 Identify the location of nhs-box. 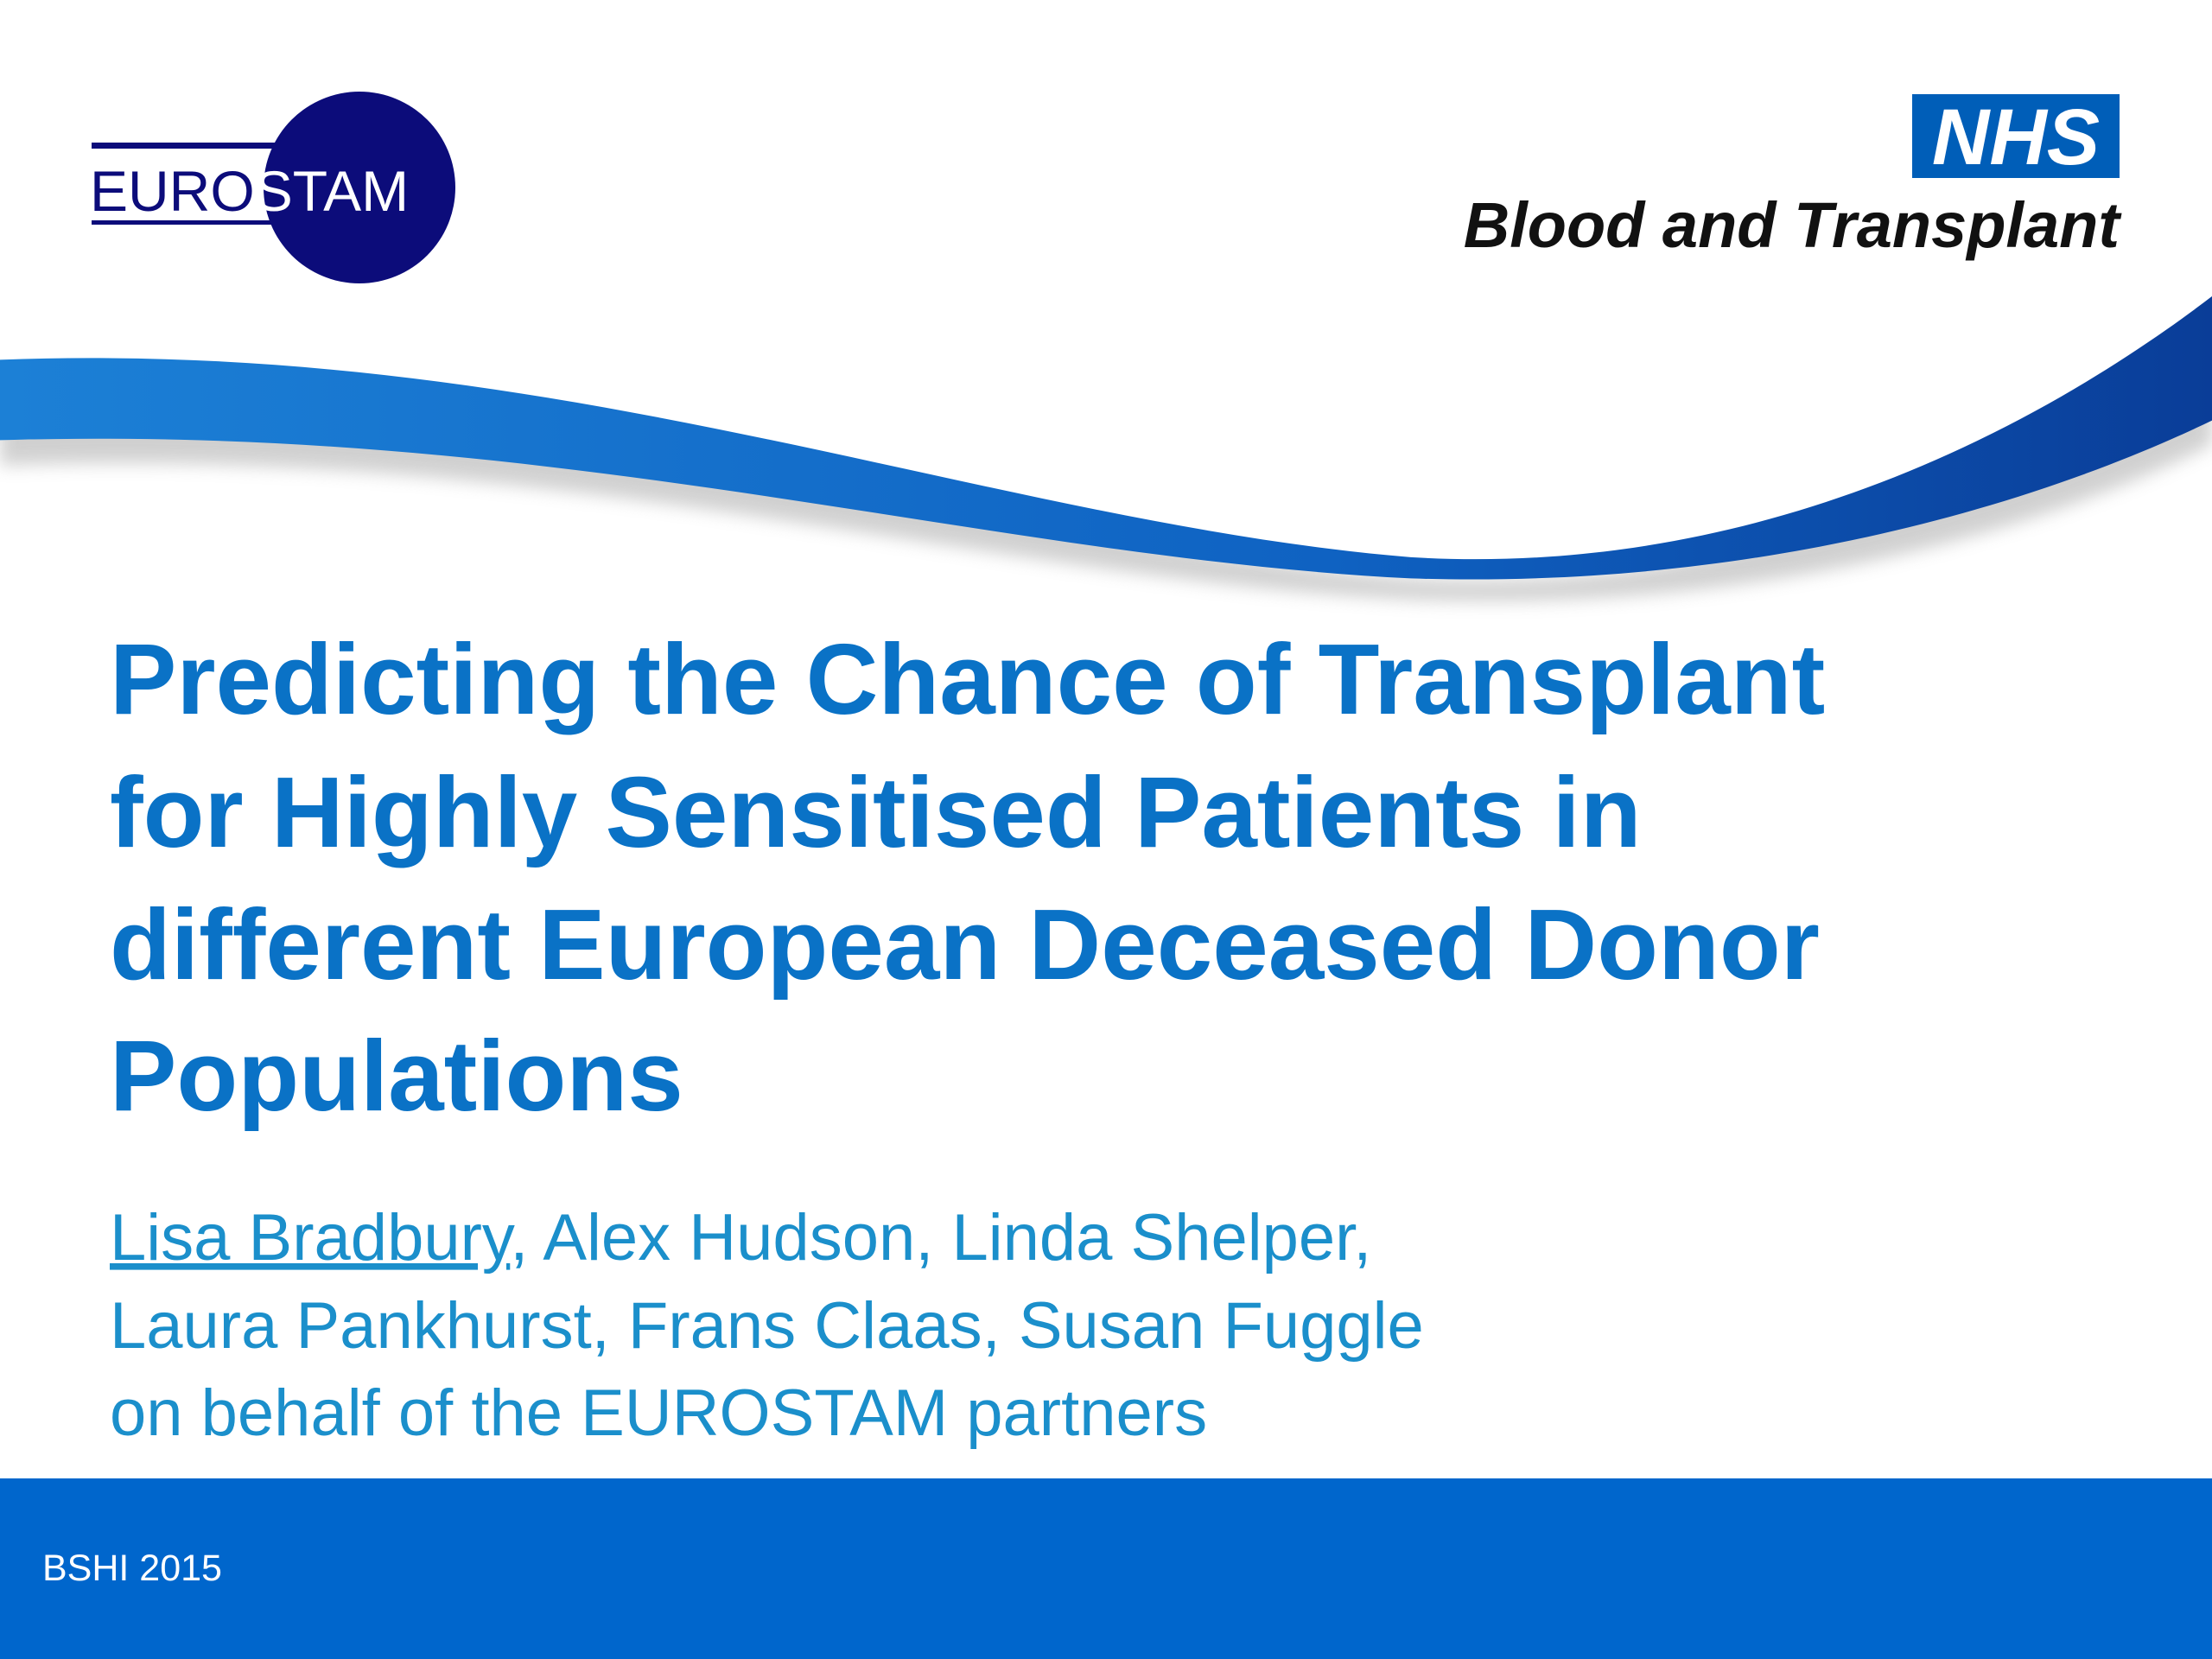
(2016, 136).